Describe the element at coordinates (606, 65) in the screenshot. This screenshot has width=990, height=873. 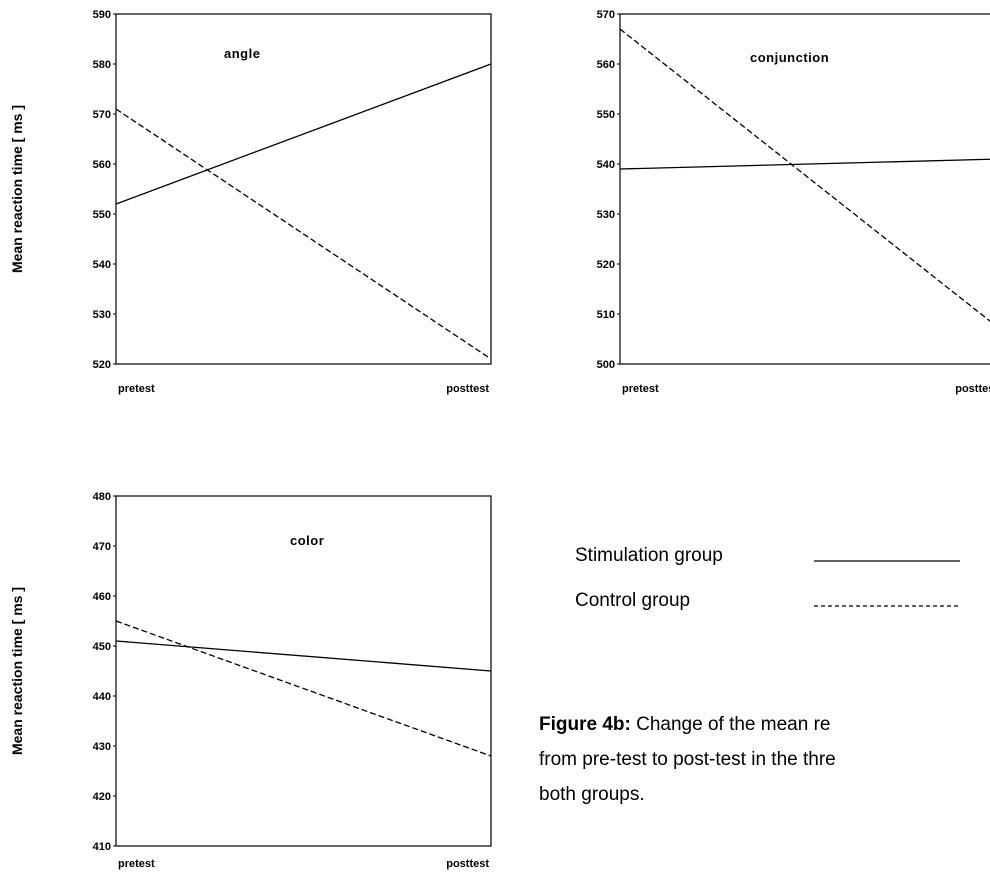
I see `conjunction-y-tick-label: 560` at that location.